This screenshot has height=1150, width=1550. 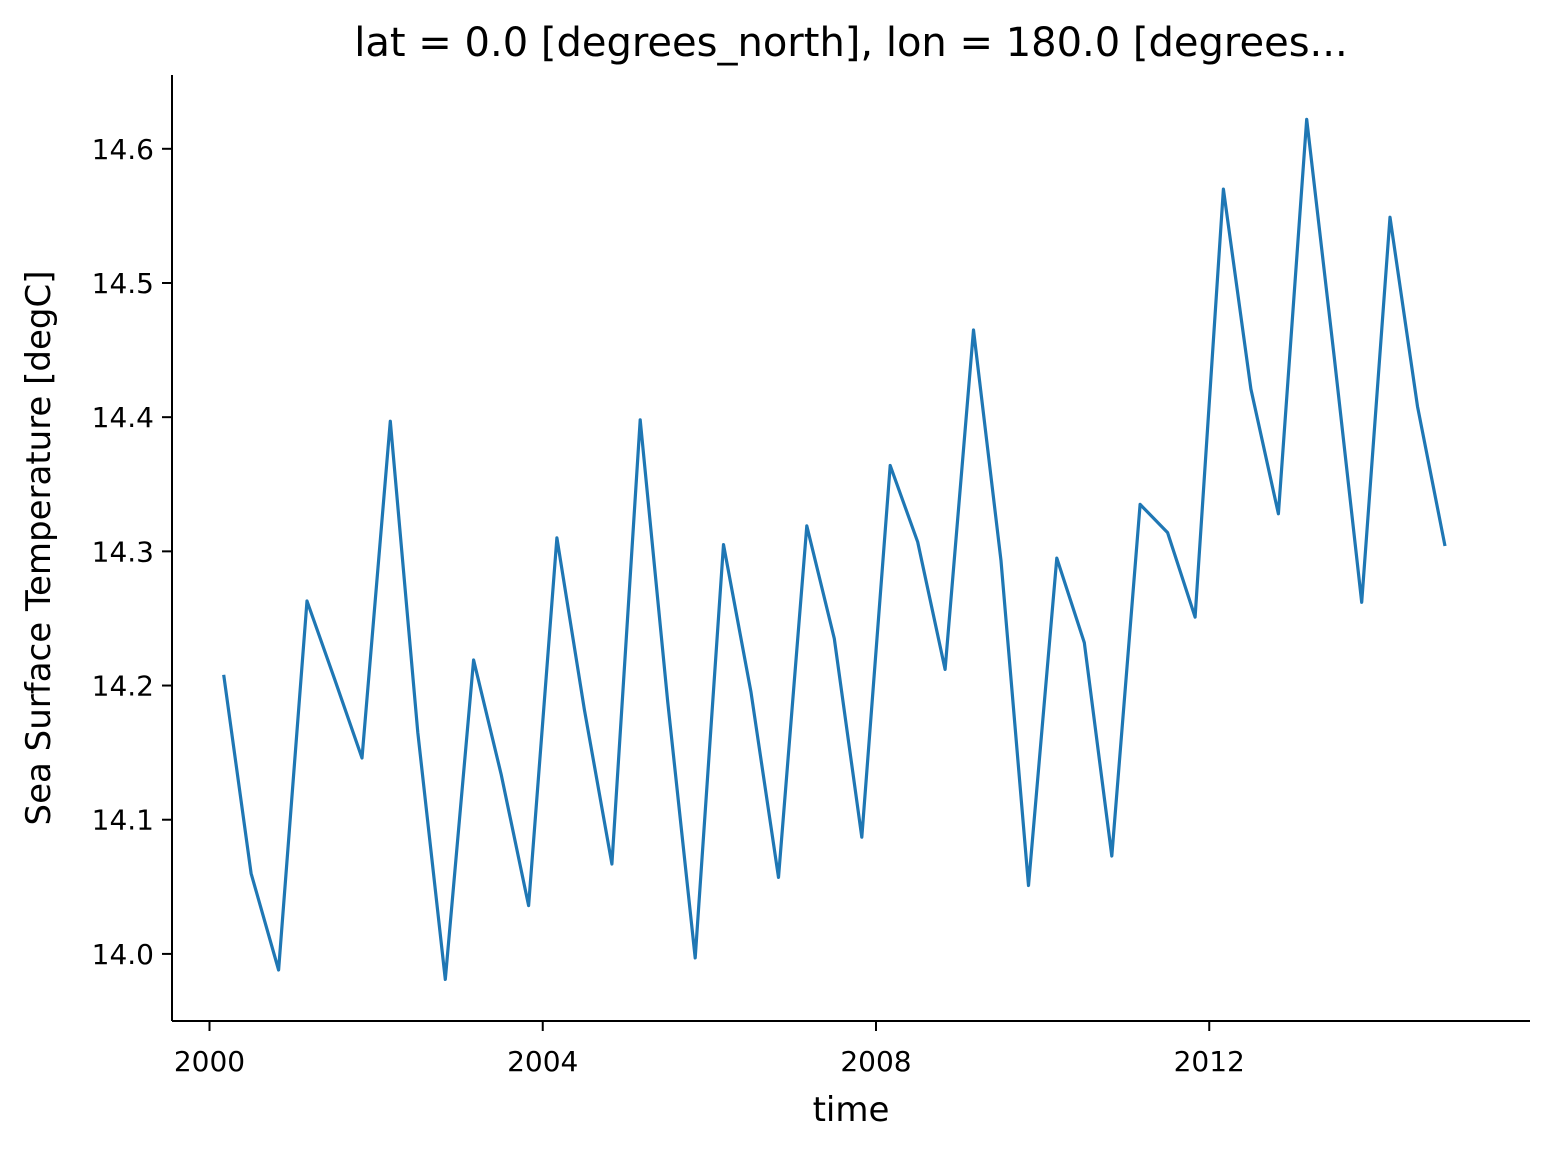 I want to click on x-tick-label: 2012, so click(x=1209, y=1061).